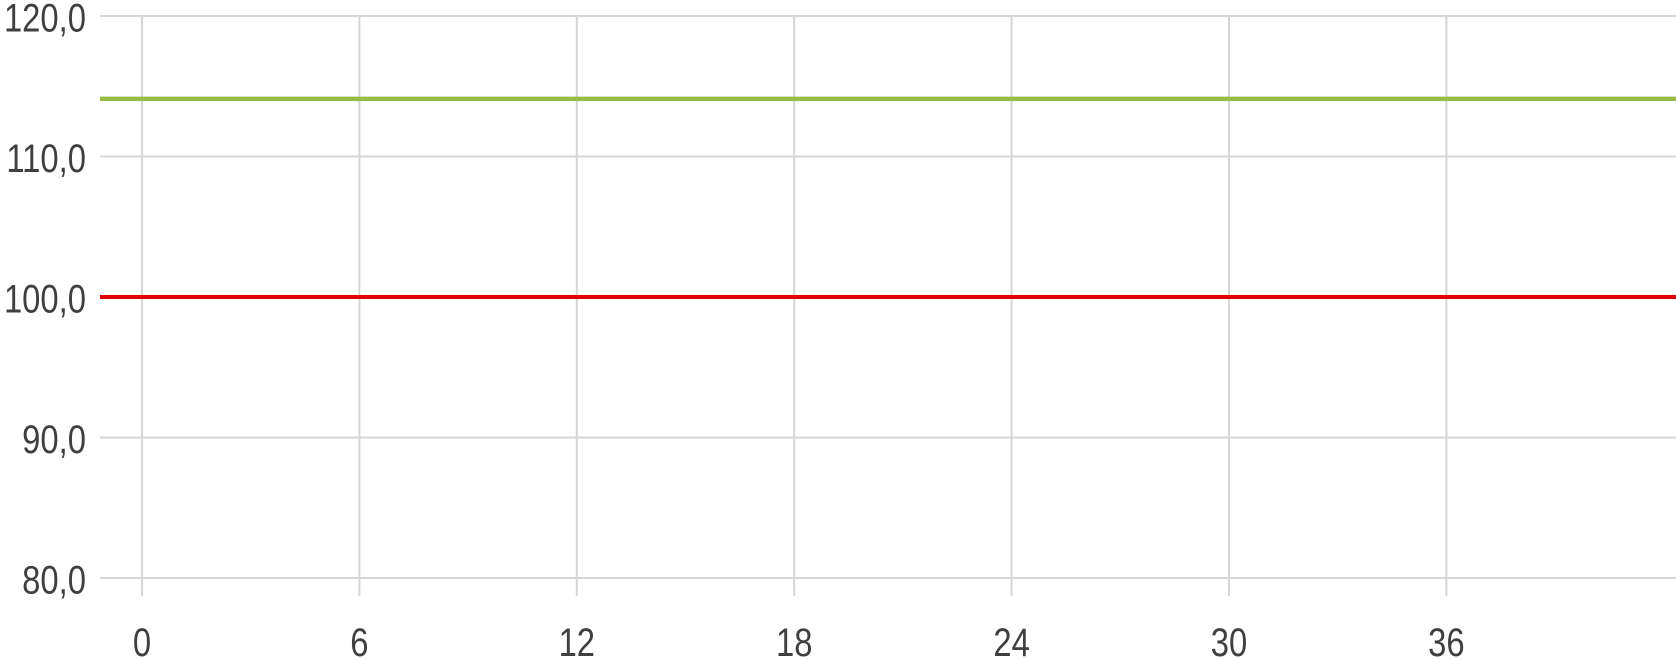  What do you see at coordinates (46, 158) in the screenshot?
I see `y-tick-label: 110,0` at bounding box center [46, 158].